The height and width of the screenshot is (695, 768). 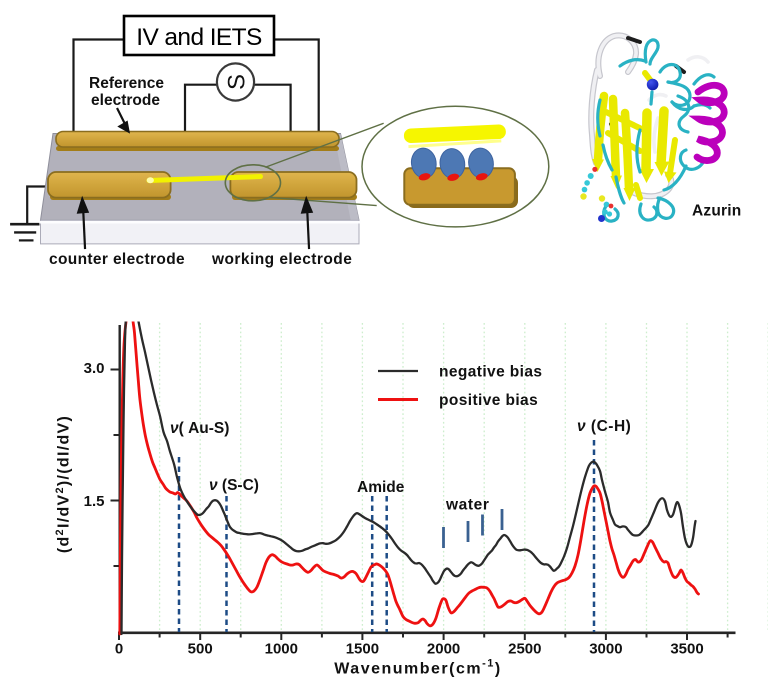 I want to click on svg-text: ν( Au-S), so click(x=199, y=428).